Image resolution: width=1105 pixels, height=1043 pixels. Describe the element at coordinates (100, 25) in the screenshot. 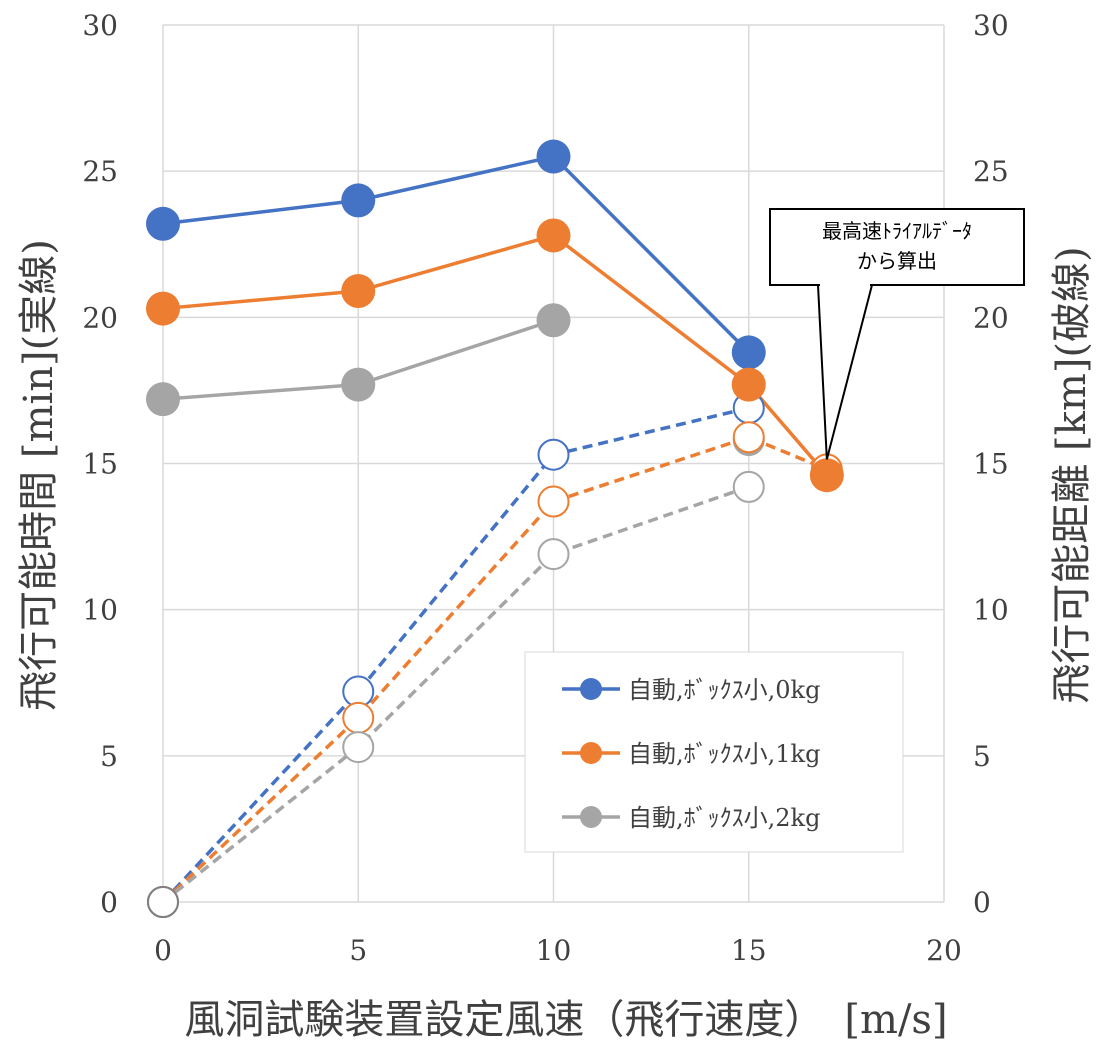

I see `y-tick-label-left: 30` at that location.